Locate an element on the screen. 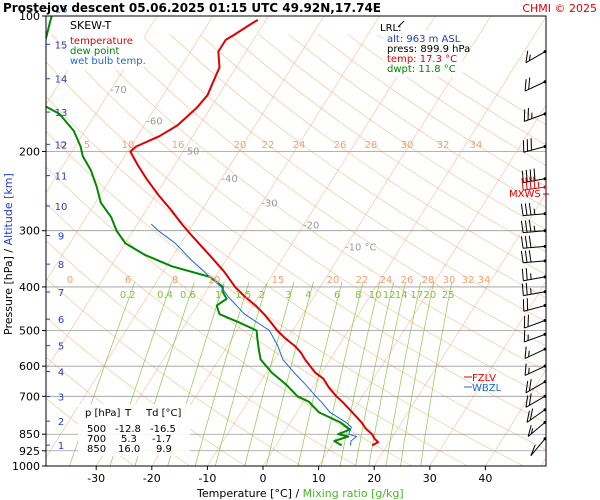 The height and width of the screenshot is (500, 600). copyright: CHMI © 2025 is located at coordinates (559, 8).